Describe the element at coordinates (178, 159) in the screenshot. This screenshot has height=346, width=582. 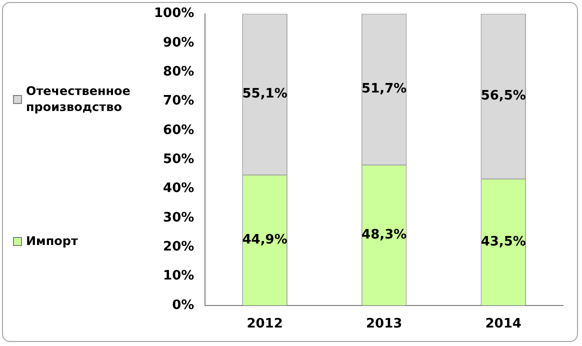
I see `y-tick-label: 50%` at that location.